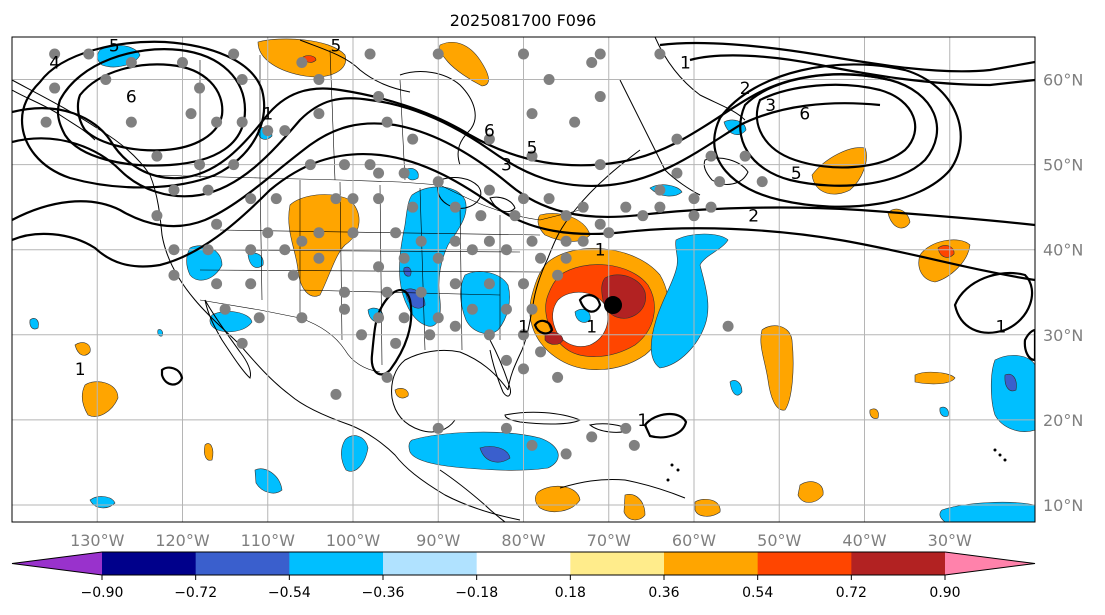 This screenshot has width=1105, height=615. What do you see at coordinates (523, 20) in the screenshot?
I see `figure-title: 2025081700 F096` at bounding box center [523, 20].